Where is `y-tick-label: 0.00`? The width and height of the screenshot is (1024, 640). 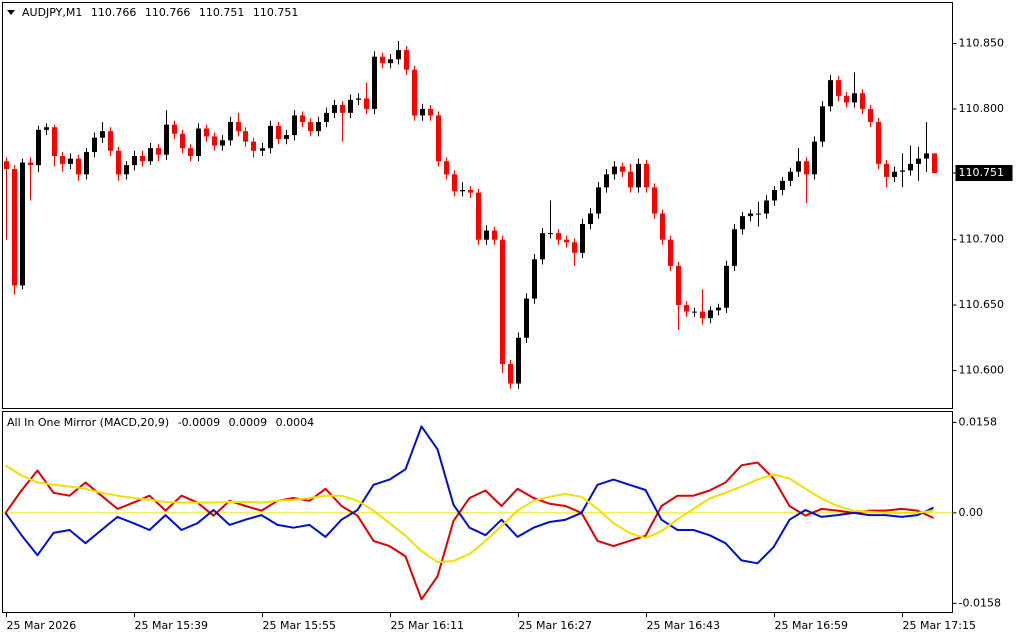
y-tick-label: 0.00 is located at coordinates (971, 512).